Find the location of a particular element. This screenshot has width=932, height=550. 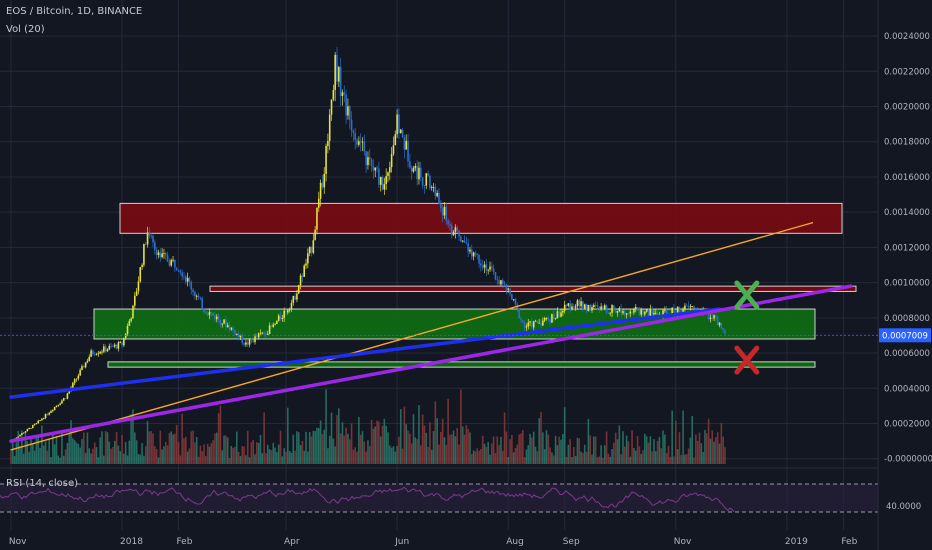

x-tick-label: Feb is located at coordinates (849, 542).